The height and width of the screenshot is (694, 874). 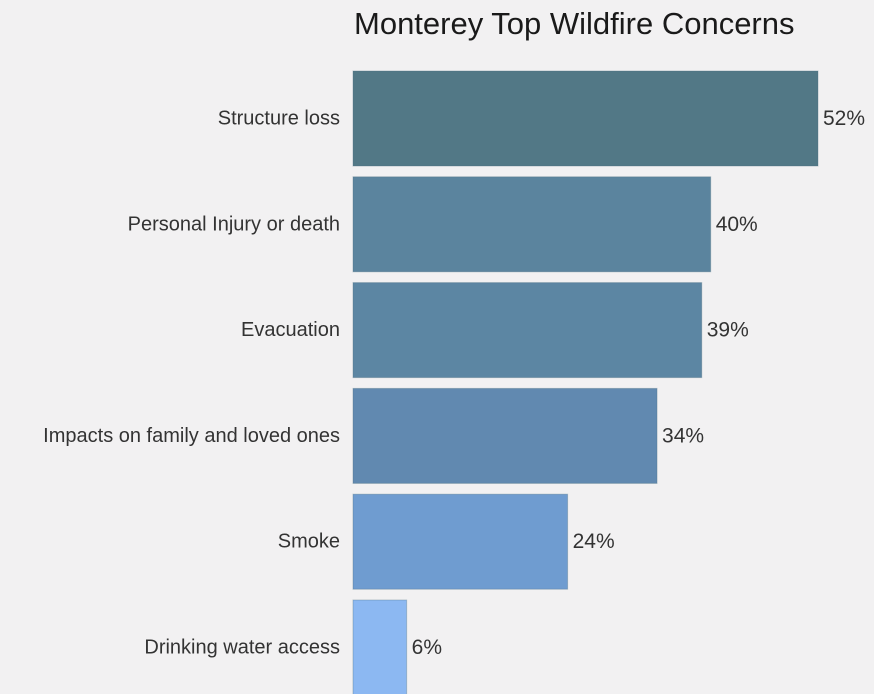 I want to click on chart-title: Monterey Top Wildfire Concerns, so click(x=574, y=23).